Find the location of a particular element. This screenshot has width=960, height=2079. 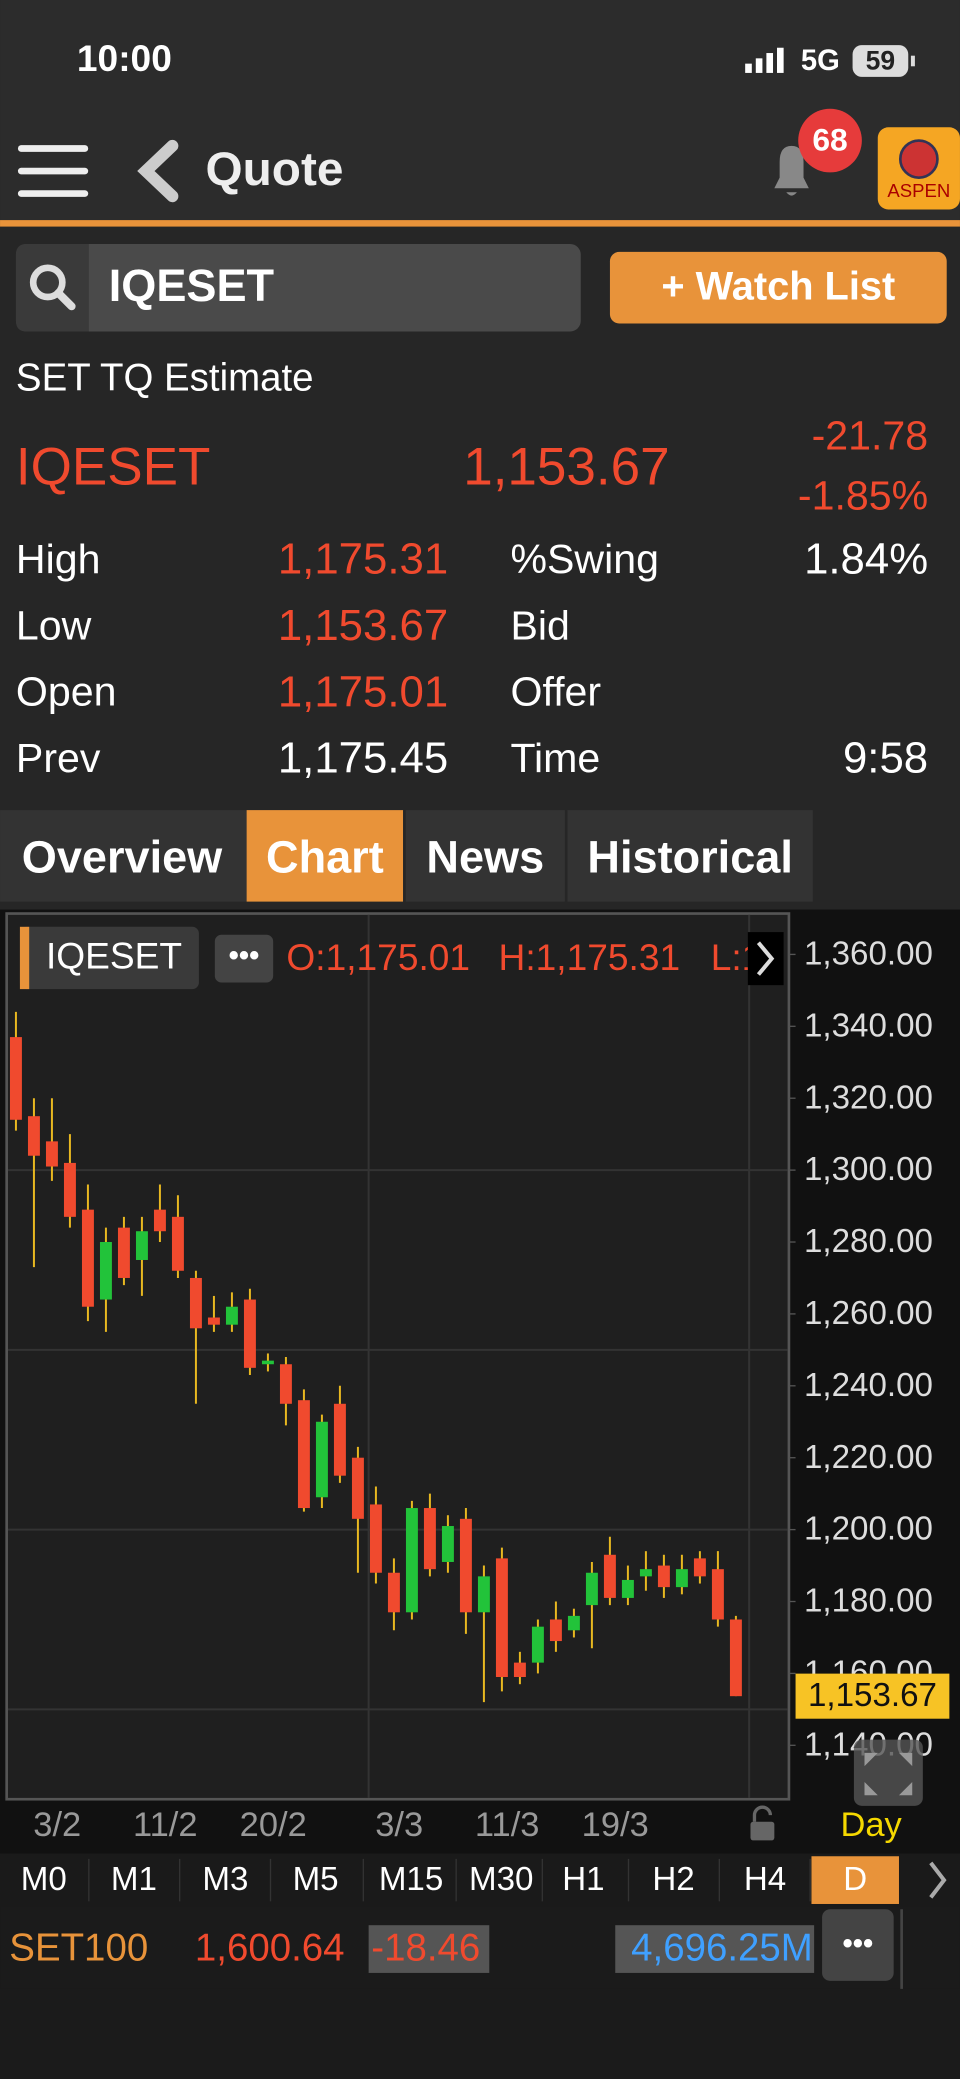

y-tick-label: 1,360.00 is located at coordinates (868, 953).